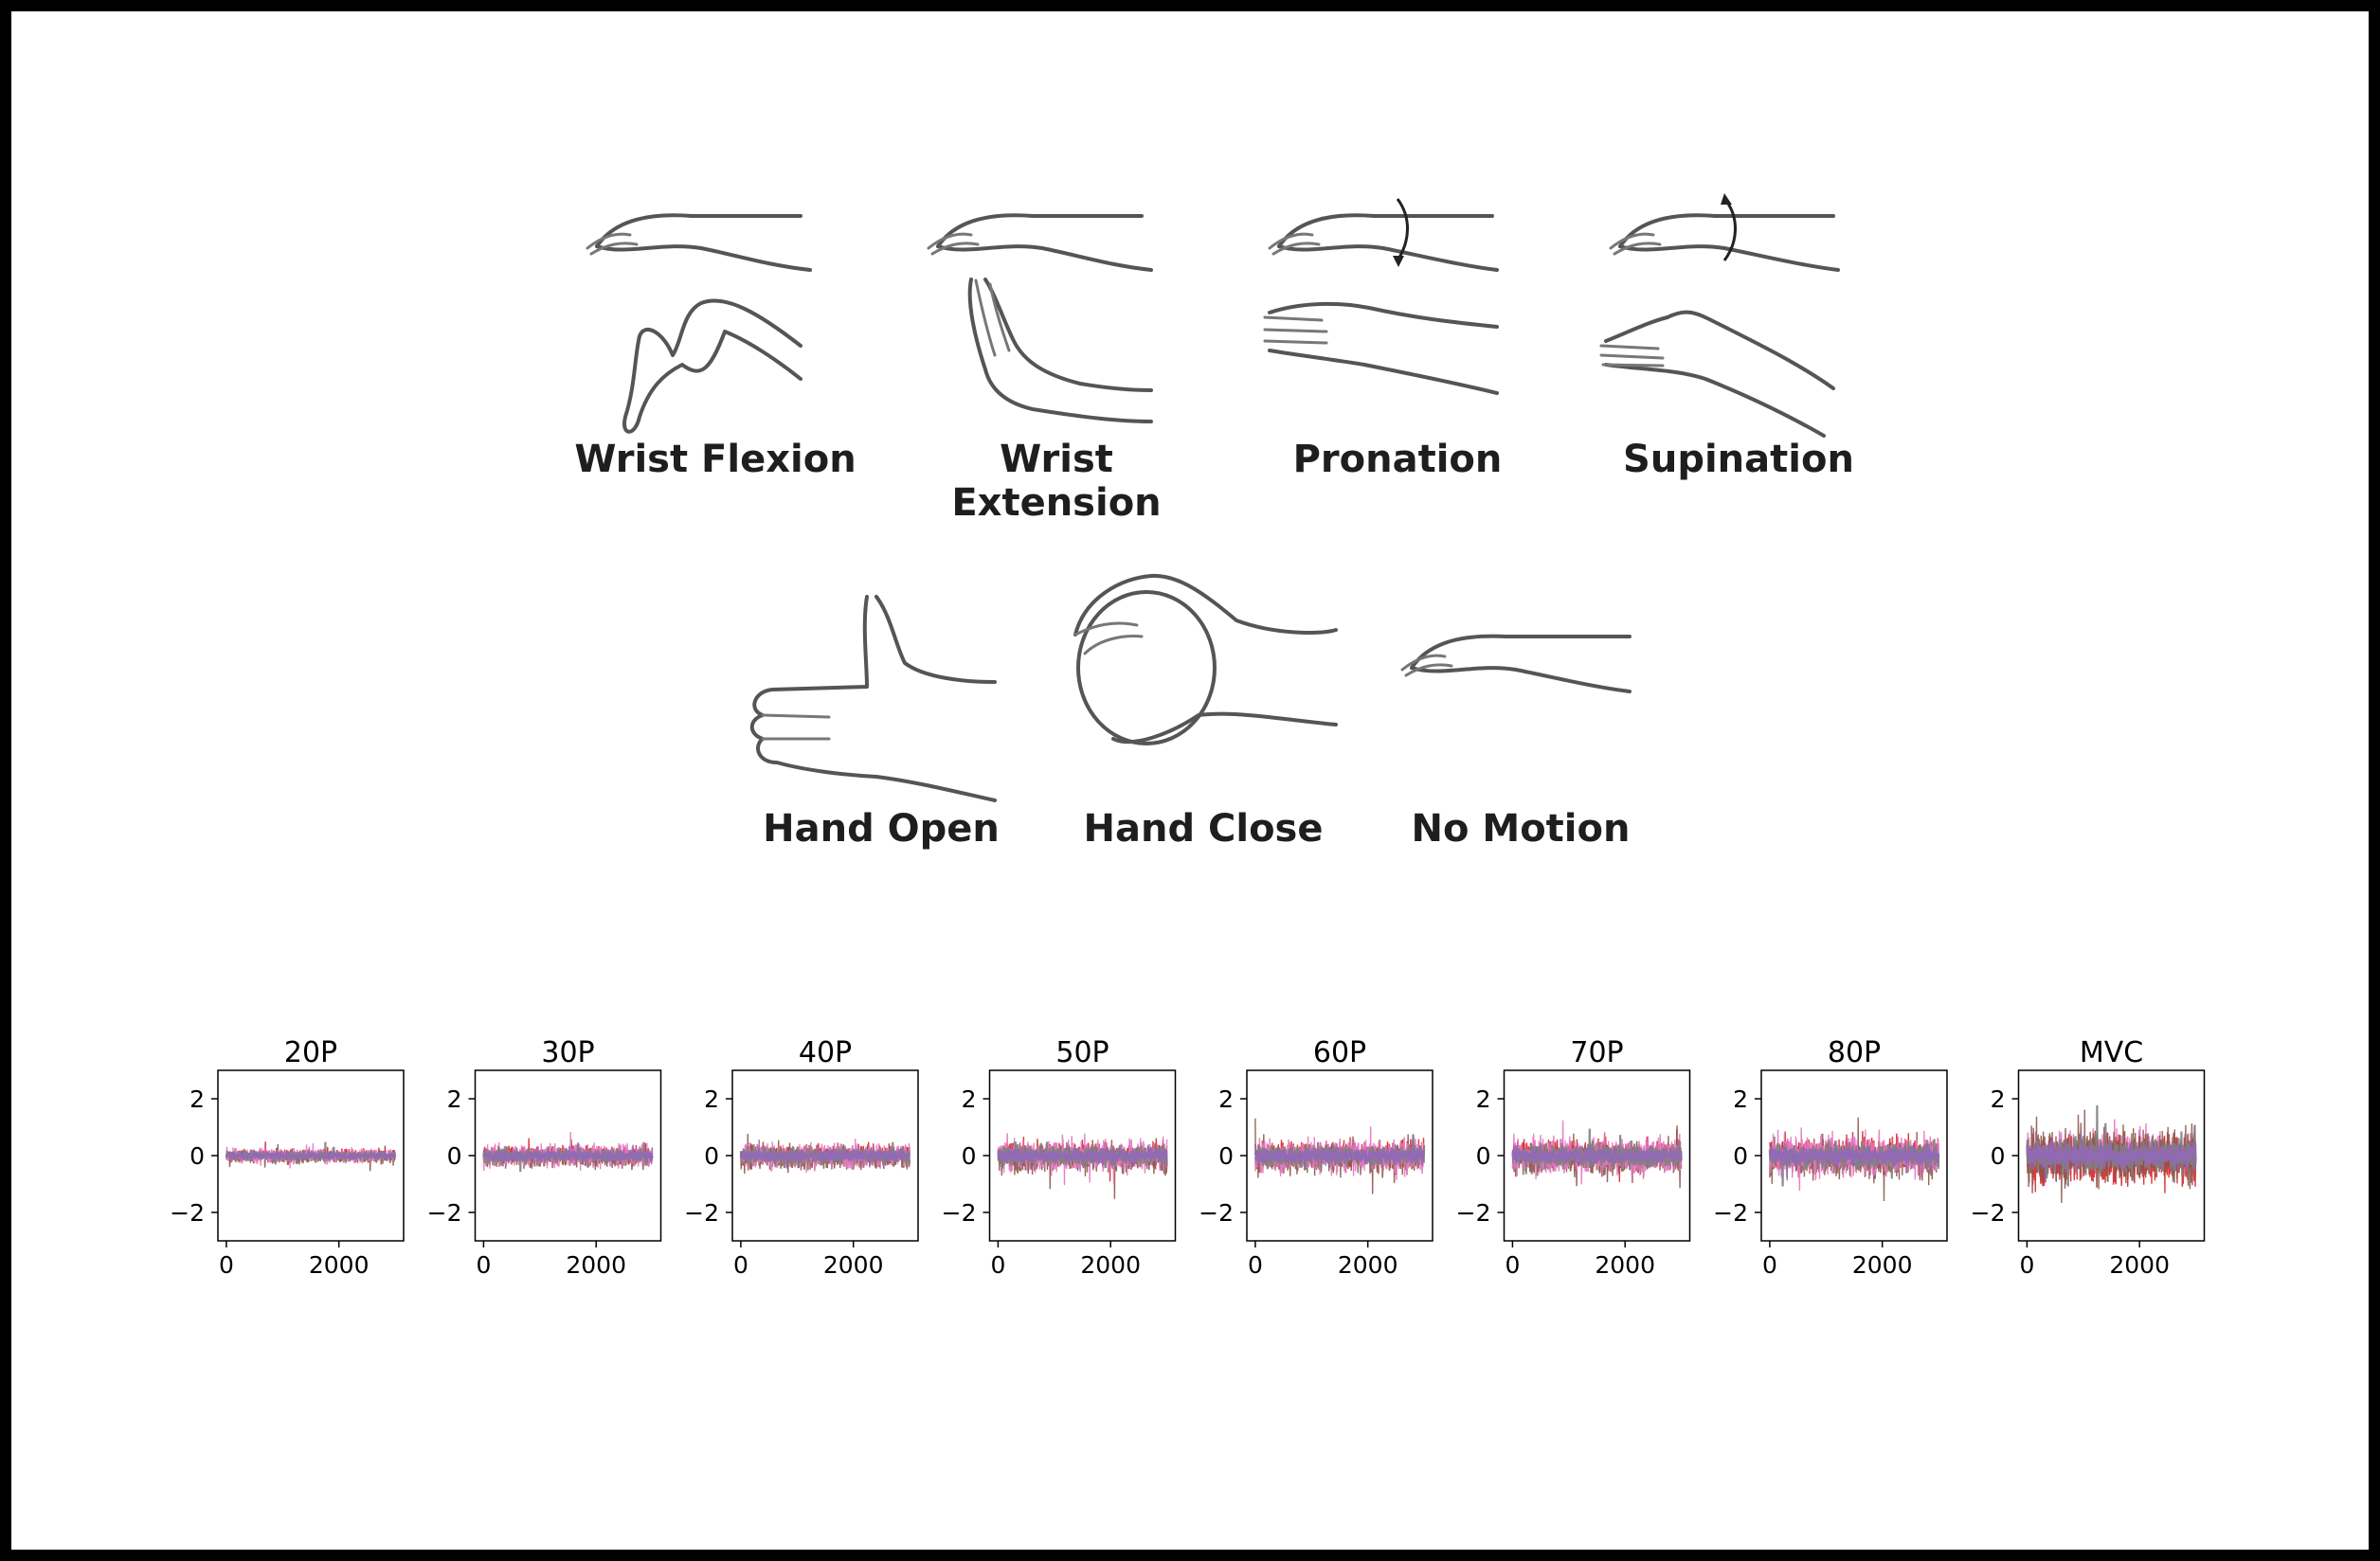 The width and height of the screenshot is (2380, 1561). Describe the element at coordinates (1729, 230) in the screenshot. I see `supination-rotation-arrow-icon` at that location.